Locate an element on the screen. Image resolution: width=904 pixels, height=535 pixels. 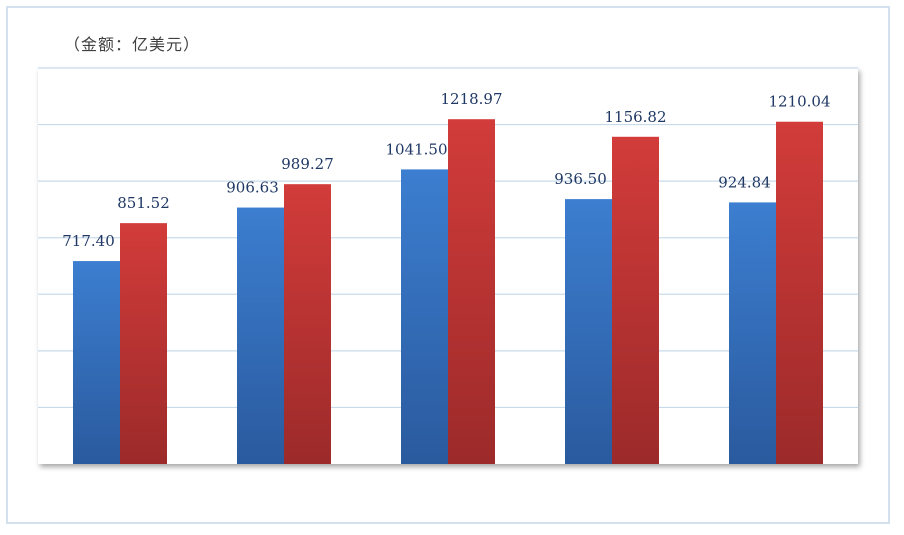
data-label-series-2-2: 989.27 is located at coordinates (307, 164).